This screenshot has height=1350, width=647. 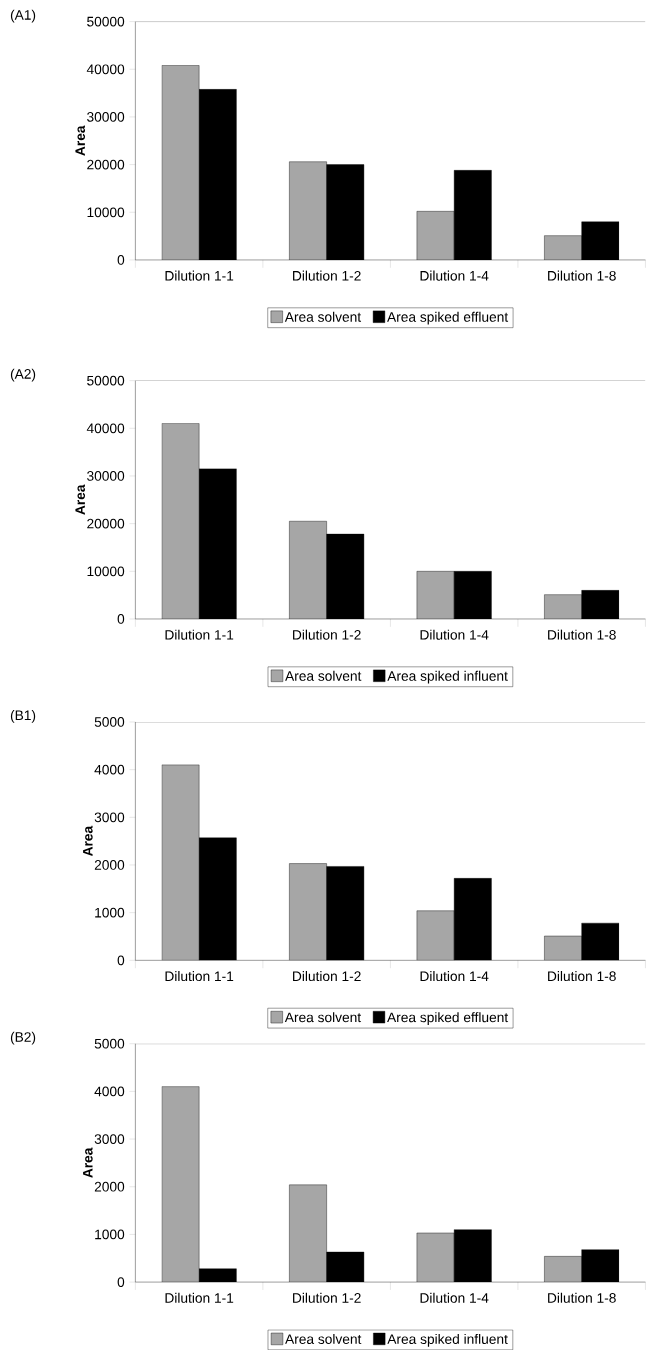 I want to click on text: (A2), so click(x=22, y=375).